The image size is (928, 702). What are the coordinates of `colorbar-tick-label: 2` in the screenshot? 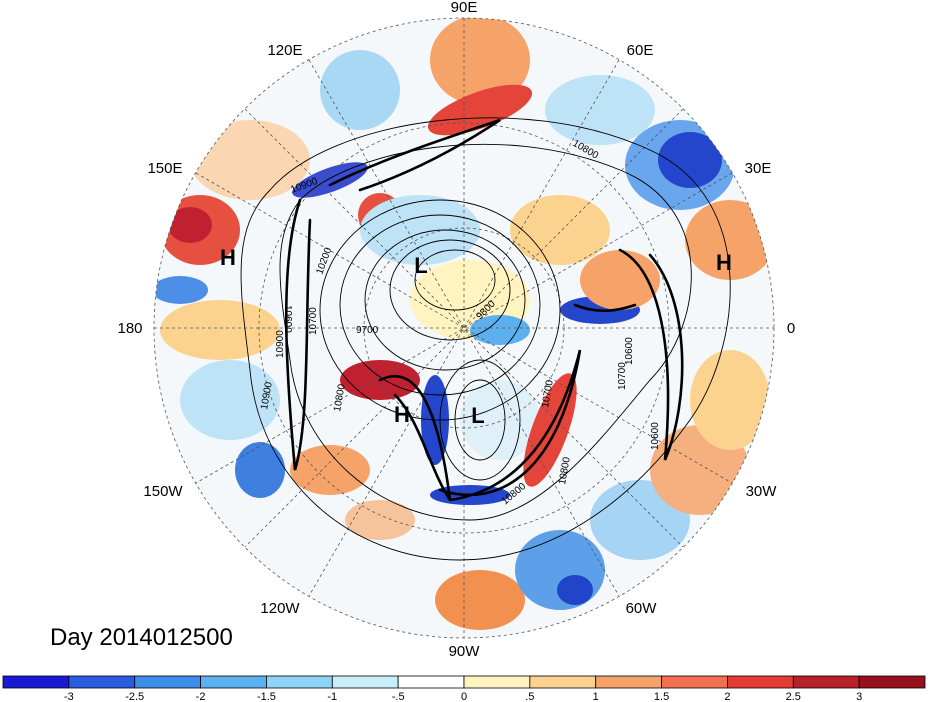 It's located at (727, 696).